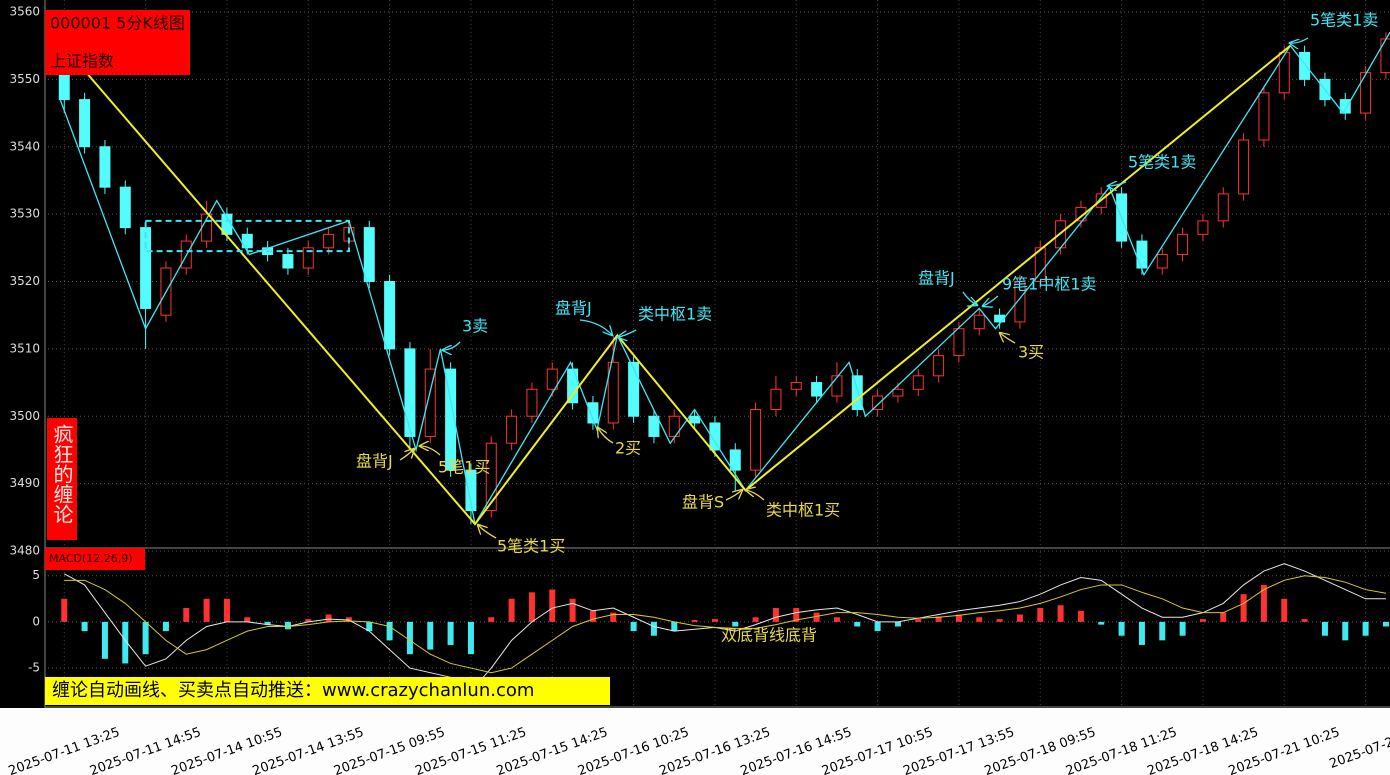 The height and width of the screenshot is (775, 1390). I want to click on annotation: 3卖, so click(475, 326).